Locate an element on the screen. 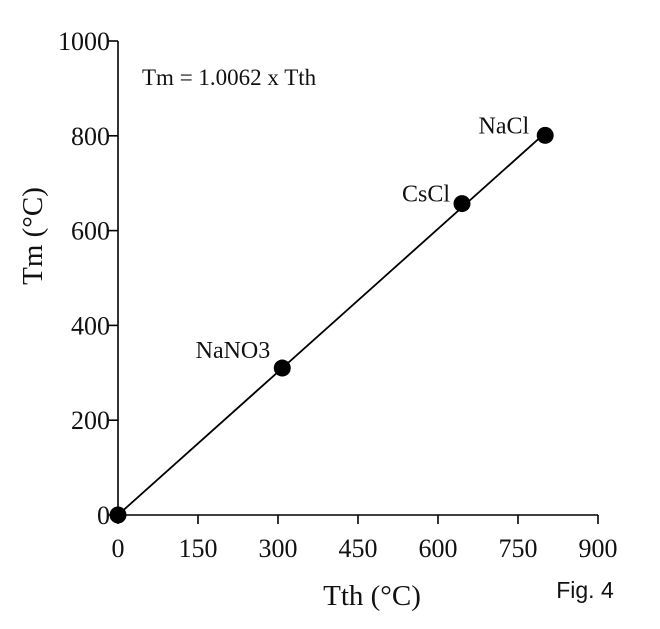 The image size is (660, 629). y-tick-label: 400 is located at coordinates (90, 325).